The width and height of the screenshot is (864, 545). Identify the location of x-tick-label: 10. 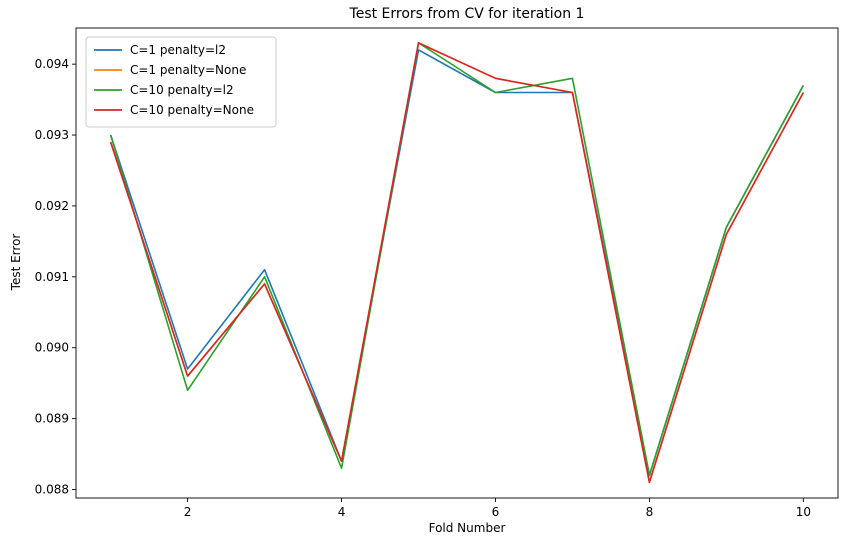
(803, 512).